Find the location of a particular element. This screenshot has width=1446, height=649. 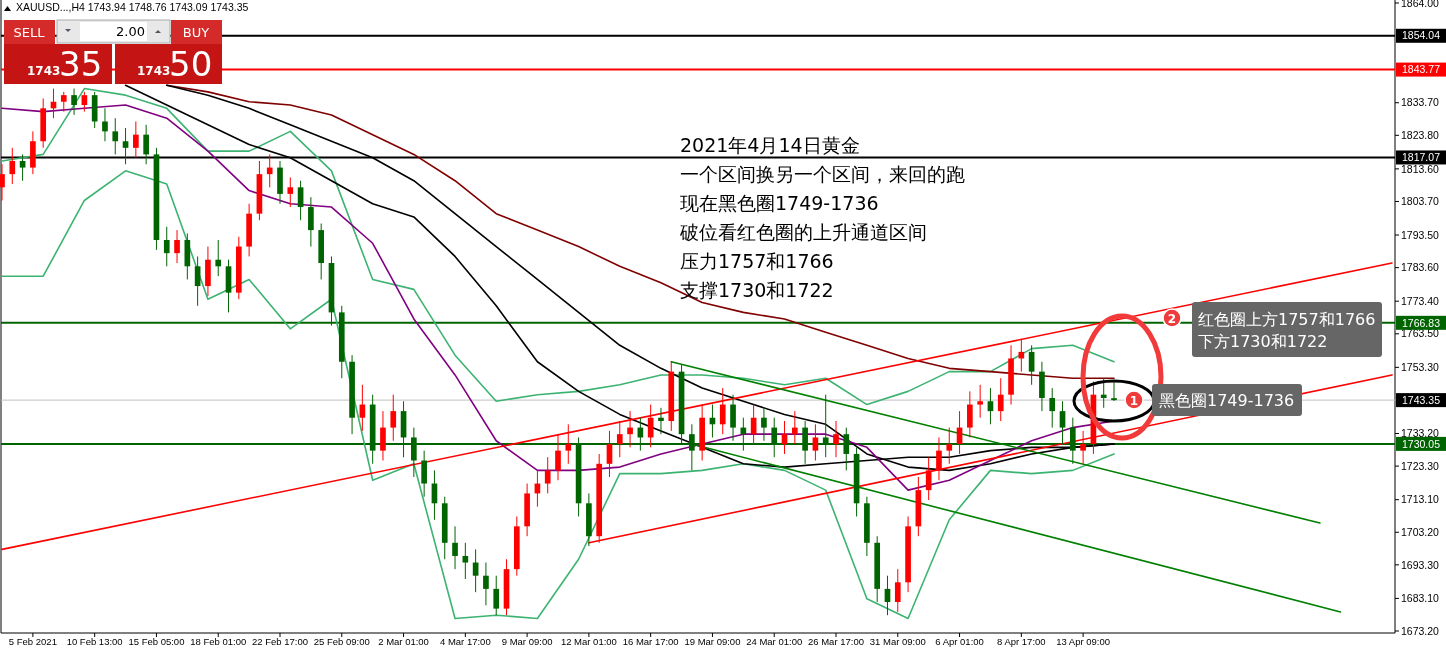

y-tick-label: 1793.50 is located at coordinates (1420, 234).